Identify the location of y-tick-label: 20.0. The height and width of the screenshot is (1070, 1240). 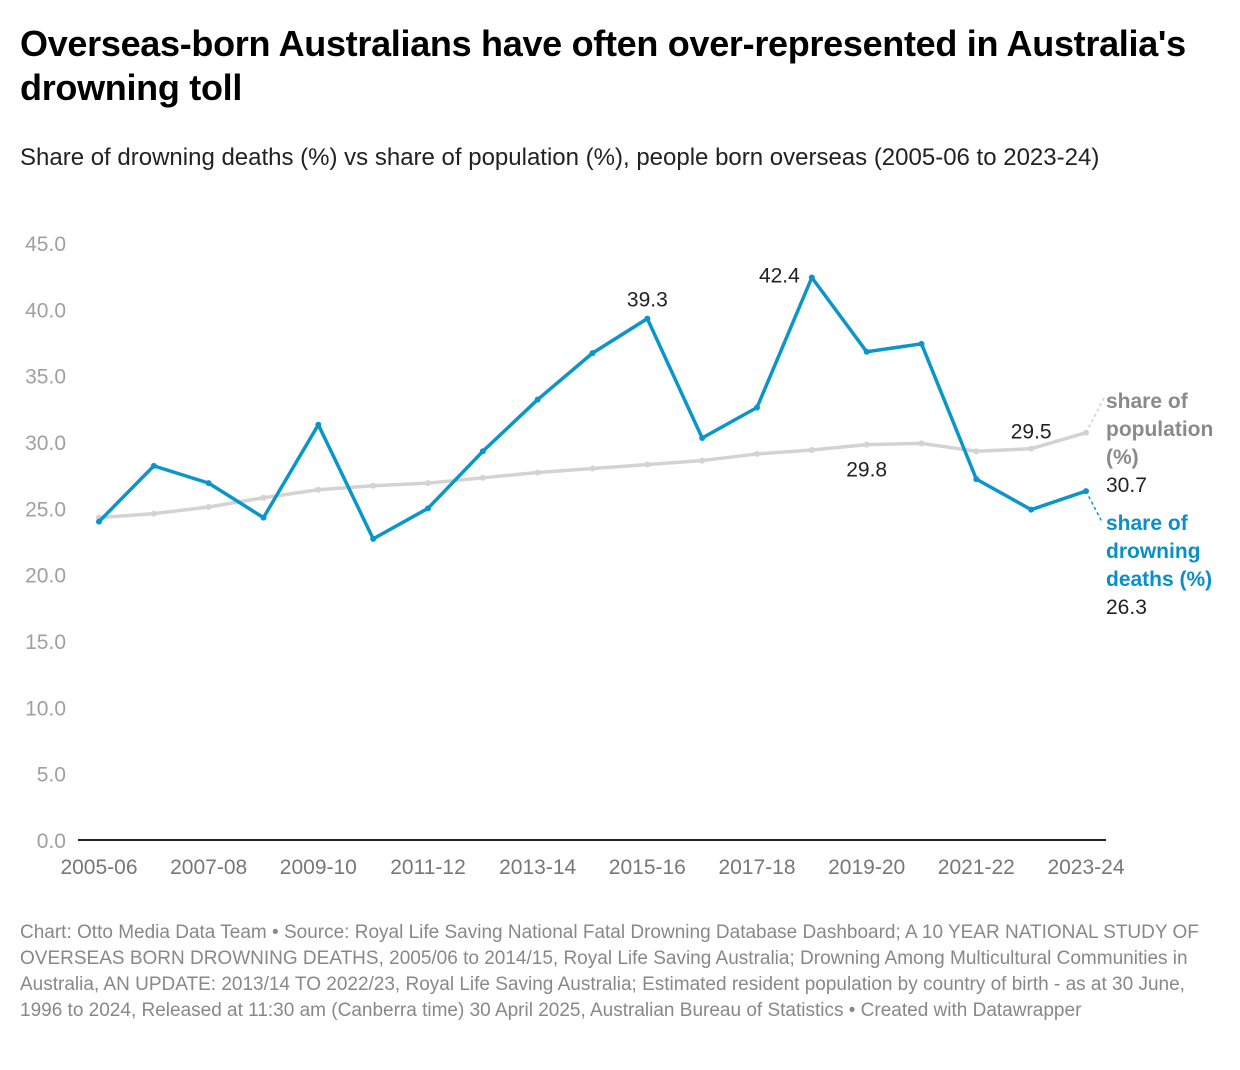
(45, 576).